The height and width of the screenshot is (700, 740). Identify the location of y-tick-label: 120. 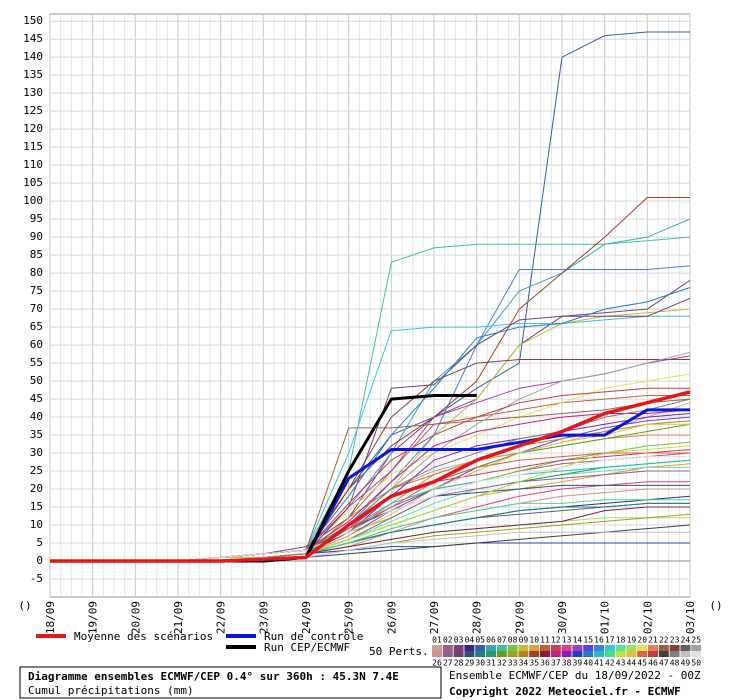
(33, 128).